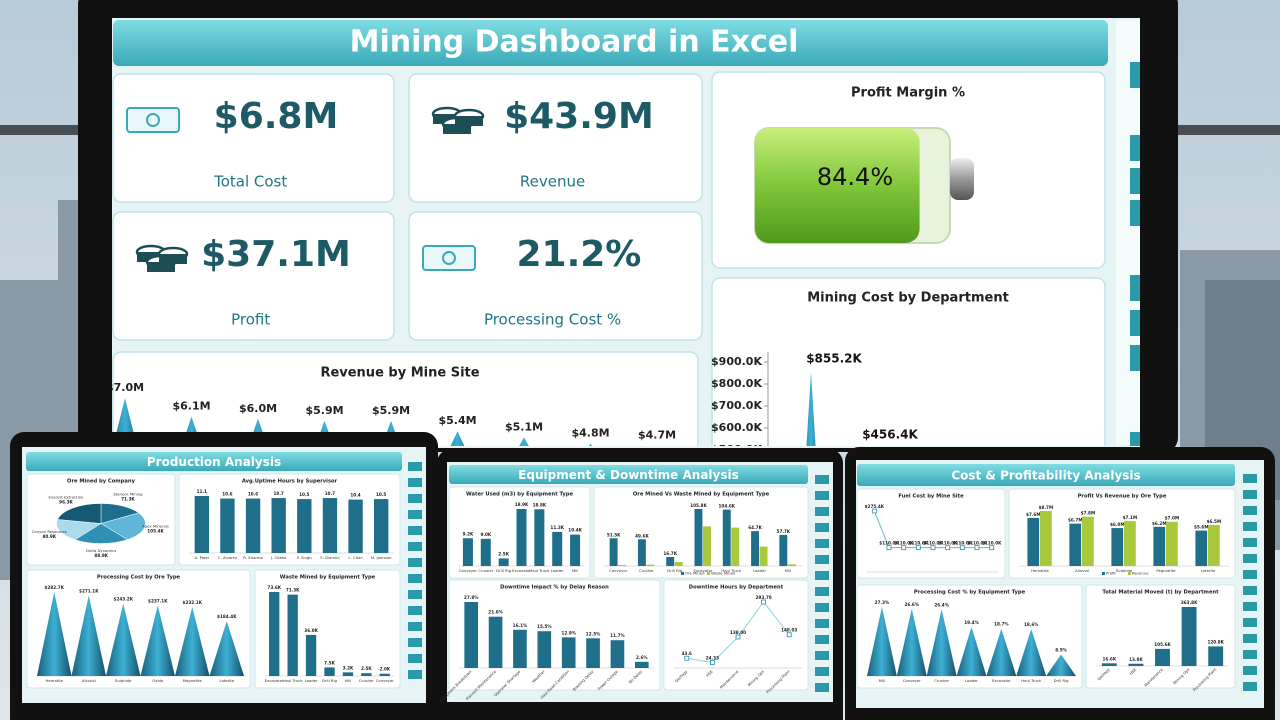 The height and width of the screenshot is (720, 1280). What do you see at coordinates (191, 406) in the screenshot?
I see `value-label: $6.1M` at bounding box center [191, 406].